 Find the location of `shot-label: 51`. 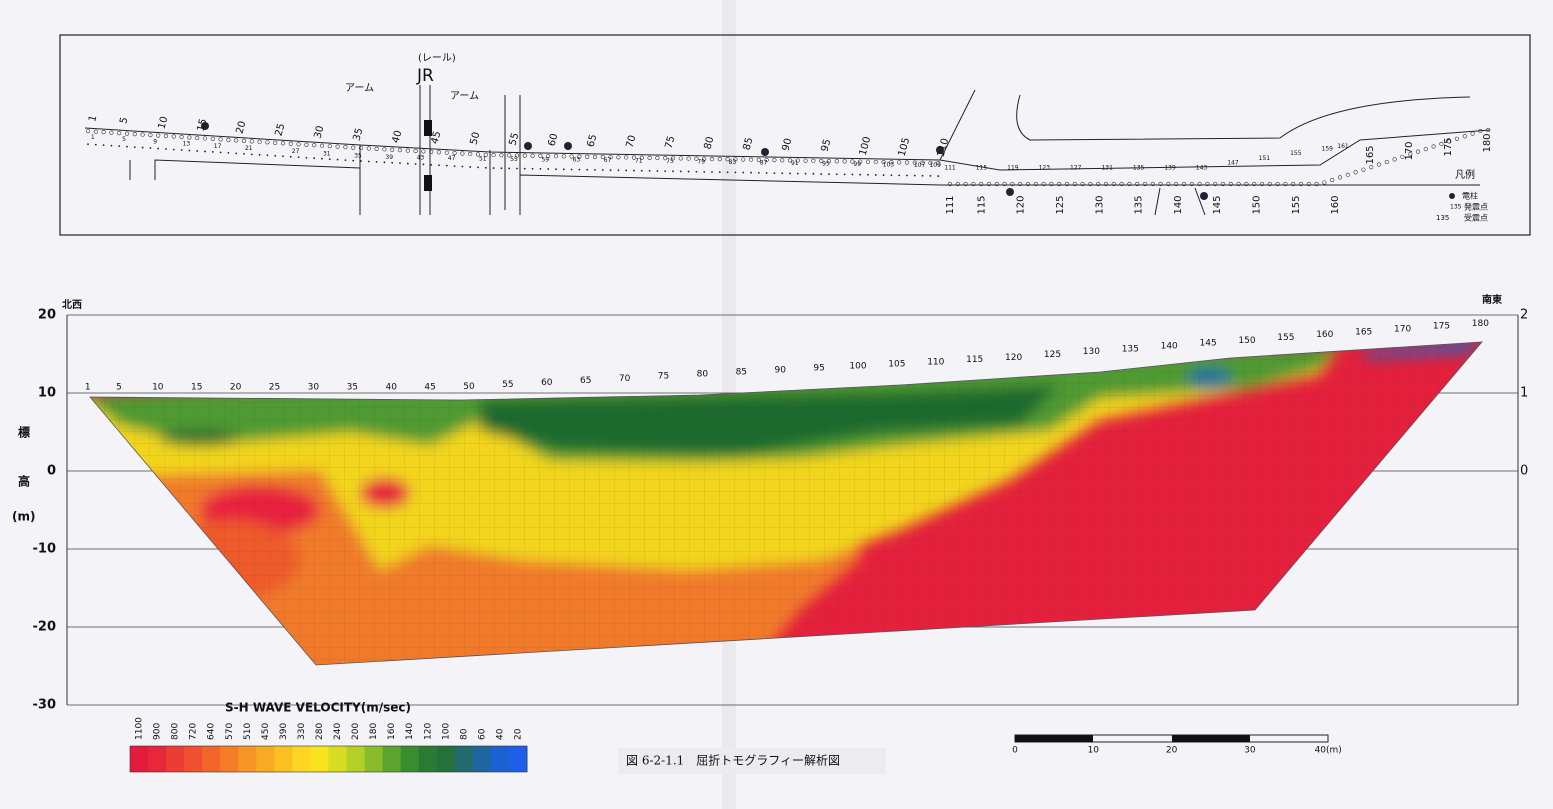

shot-label: 51 is located at coordinates (483, 158).